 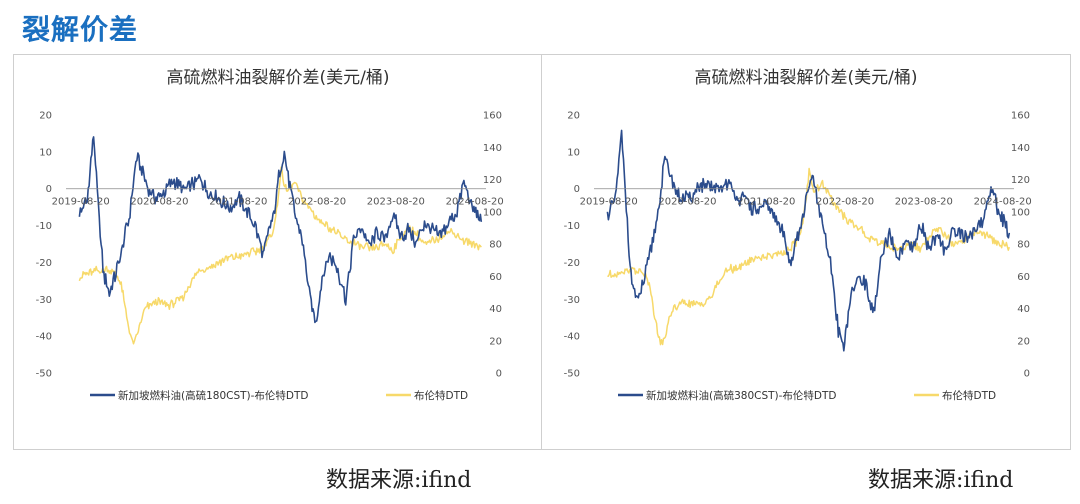 I want to click on legend-label-spread: 新加坡燃料油(高硫180CST)-布伦特DTD, so click(x=213, y=395).